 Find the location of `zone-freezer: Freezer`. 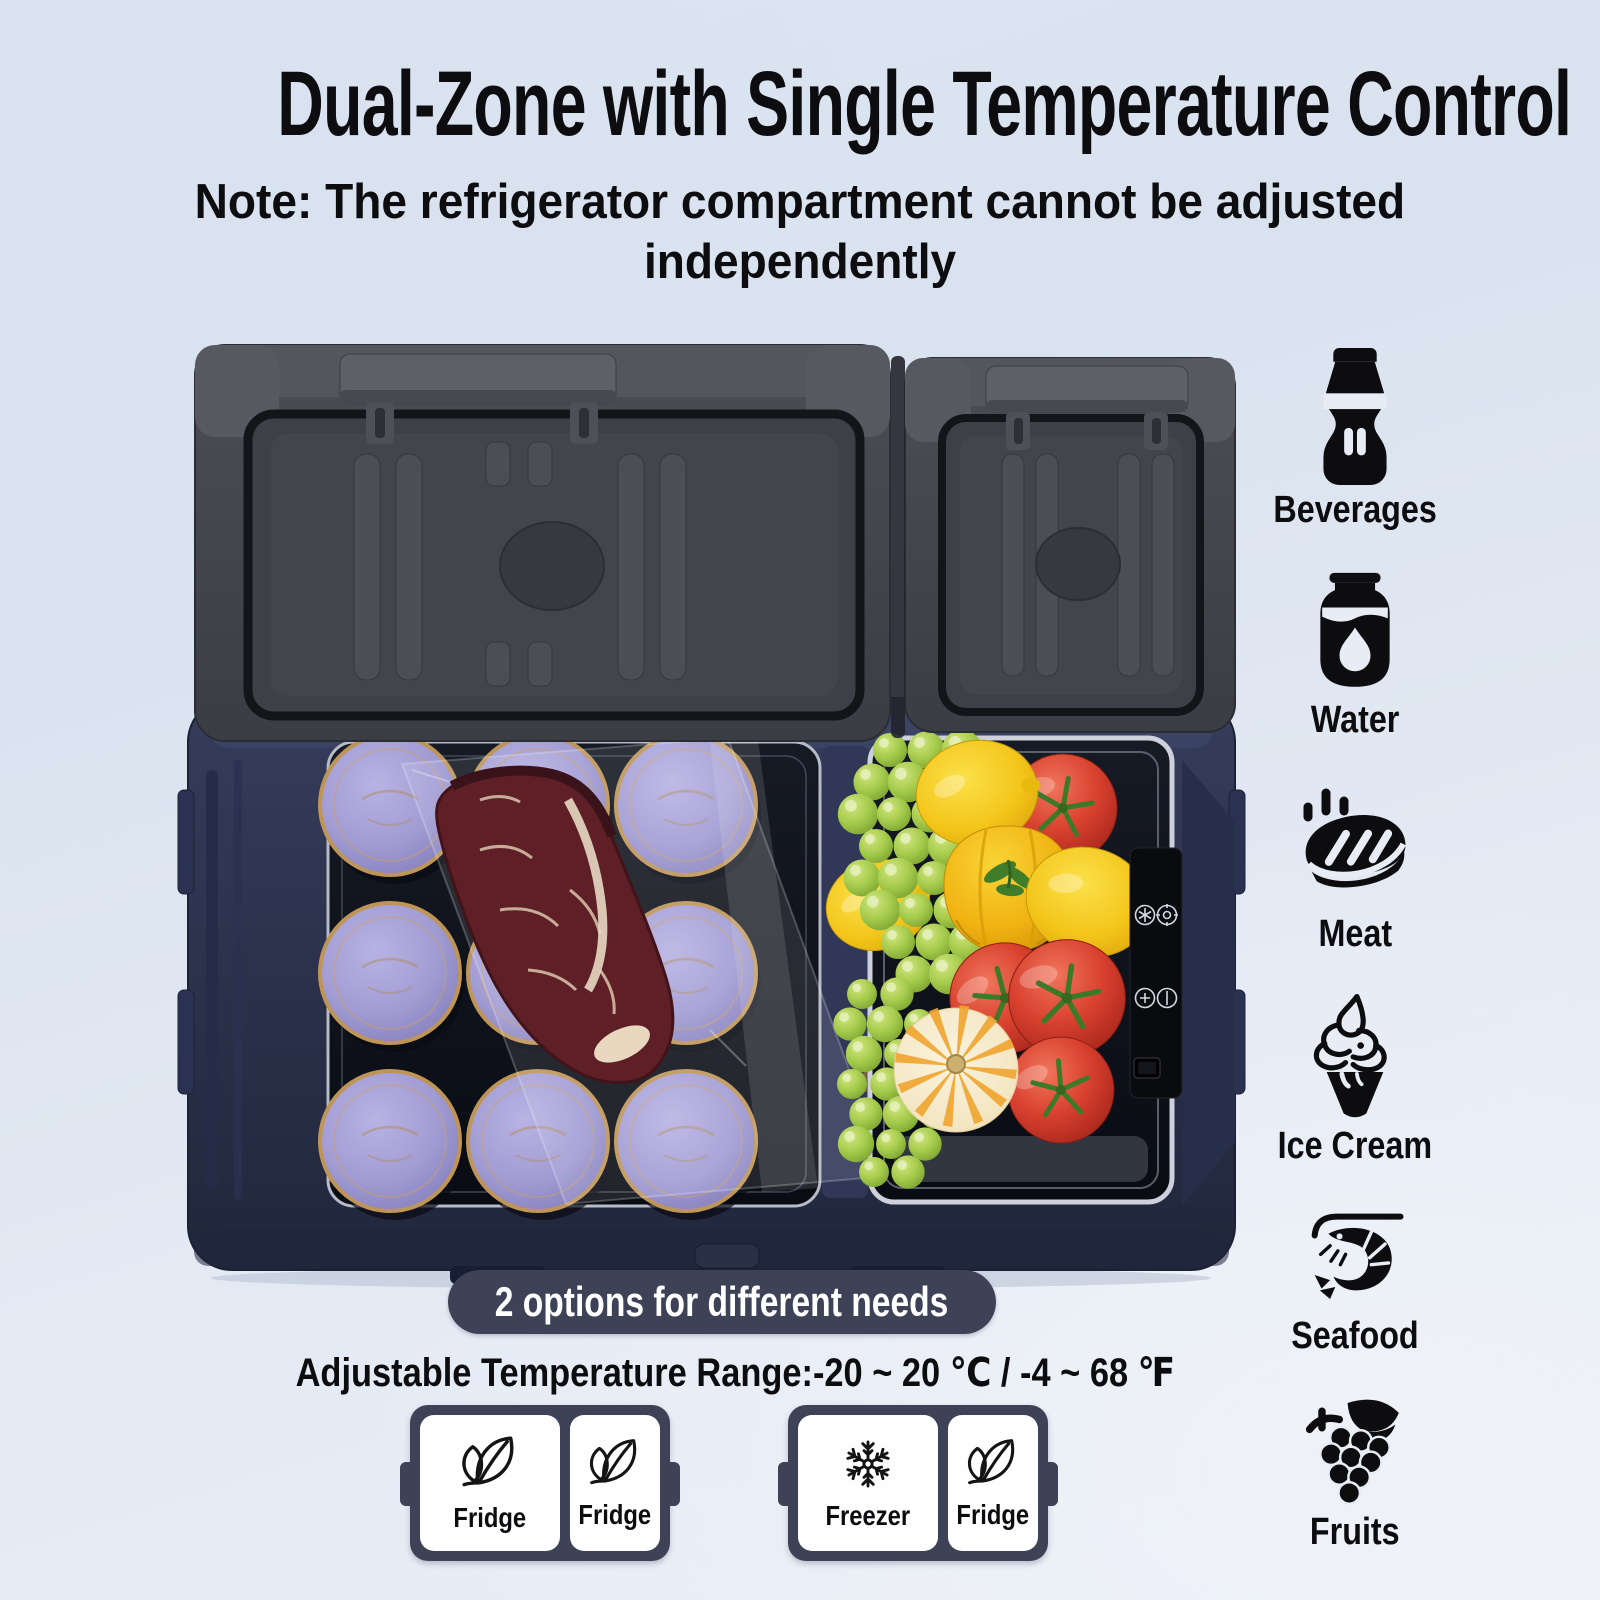

zone-freezer: Freezer is located at coordinates (868, 1483).